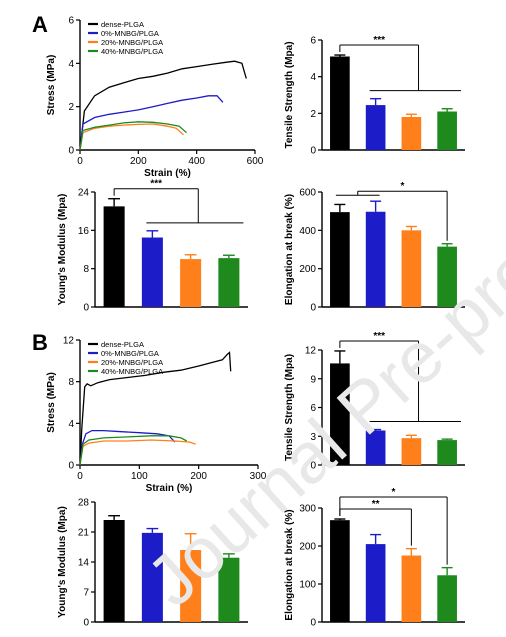 The width and height of the screenshot is (506, 637). What do you see at coordinates (255, 161) in the screenshot?
I see `x-tick-label: 600` at bounding box center [255, 161].